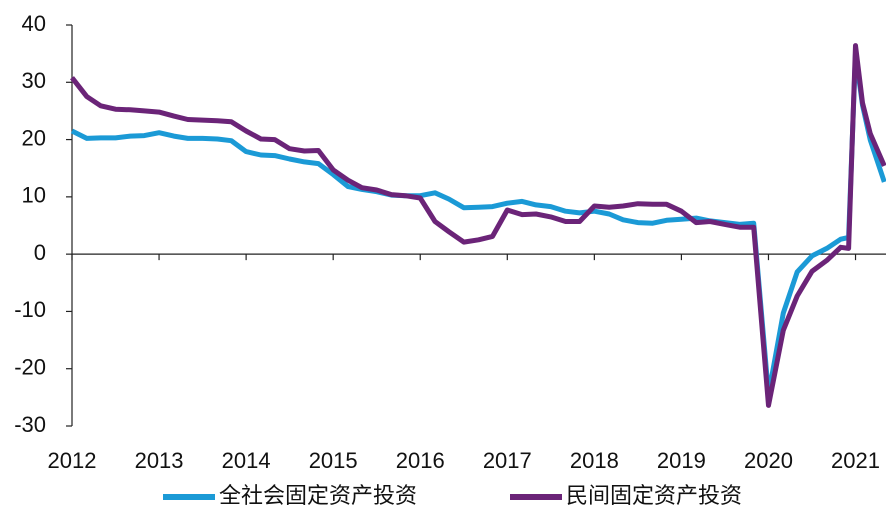 The width and height of the screenshot is (886, 516). I want to click on y-tick-label: 10, so click(34, 195).